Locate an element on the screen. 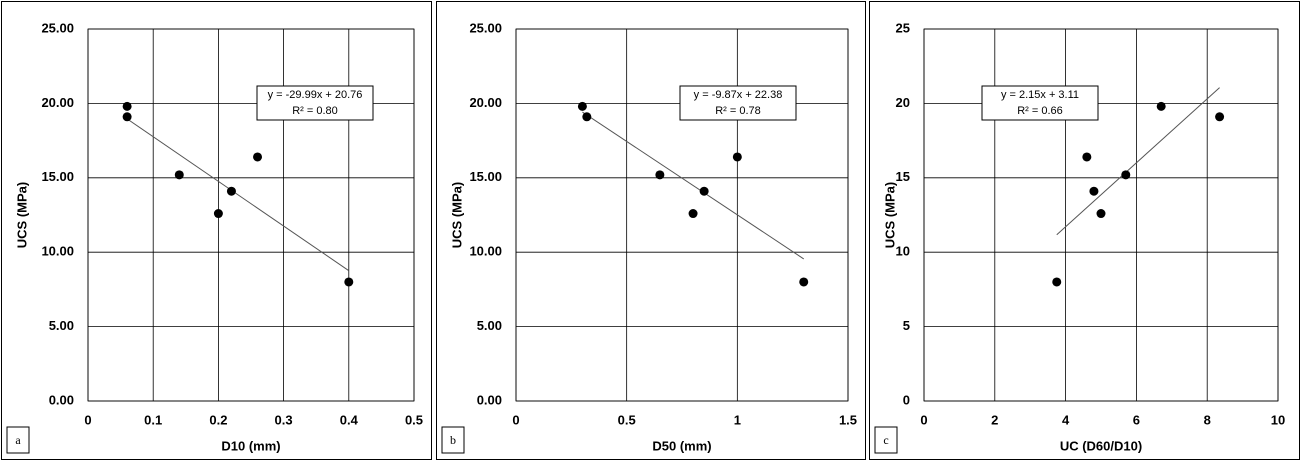 The width and height of the screenshot is (1301, 462). y-tick-label: 15 is located at coordinates (903, 176).